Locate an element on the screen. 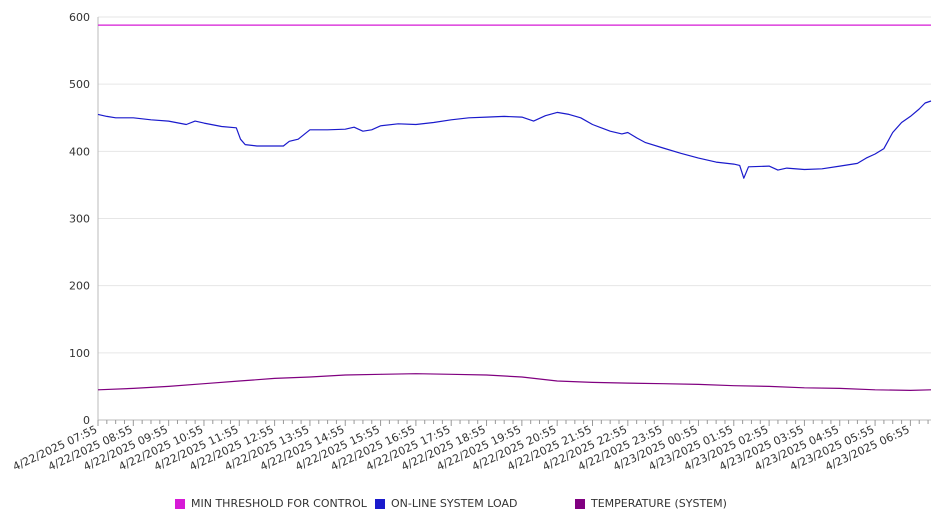 The height and width of the screenshot is (526, 946). legend-label-temperature: TEMPERATURE (SYSTEM) is located at coordinates (659, 503).